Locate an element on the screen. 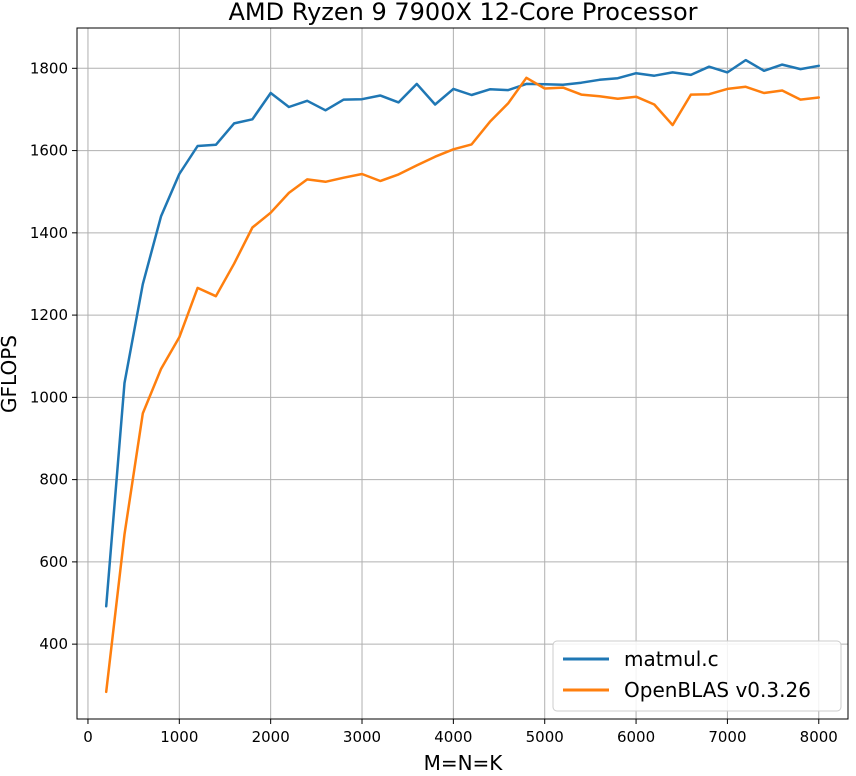 The image size is (856, 776). x-tick-label: 8000 is located at coordinates (819, 737).